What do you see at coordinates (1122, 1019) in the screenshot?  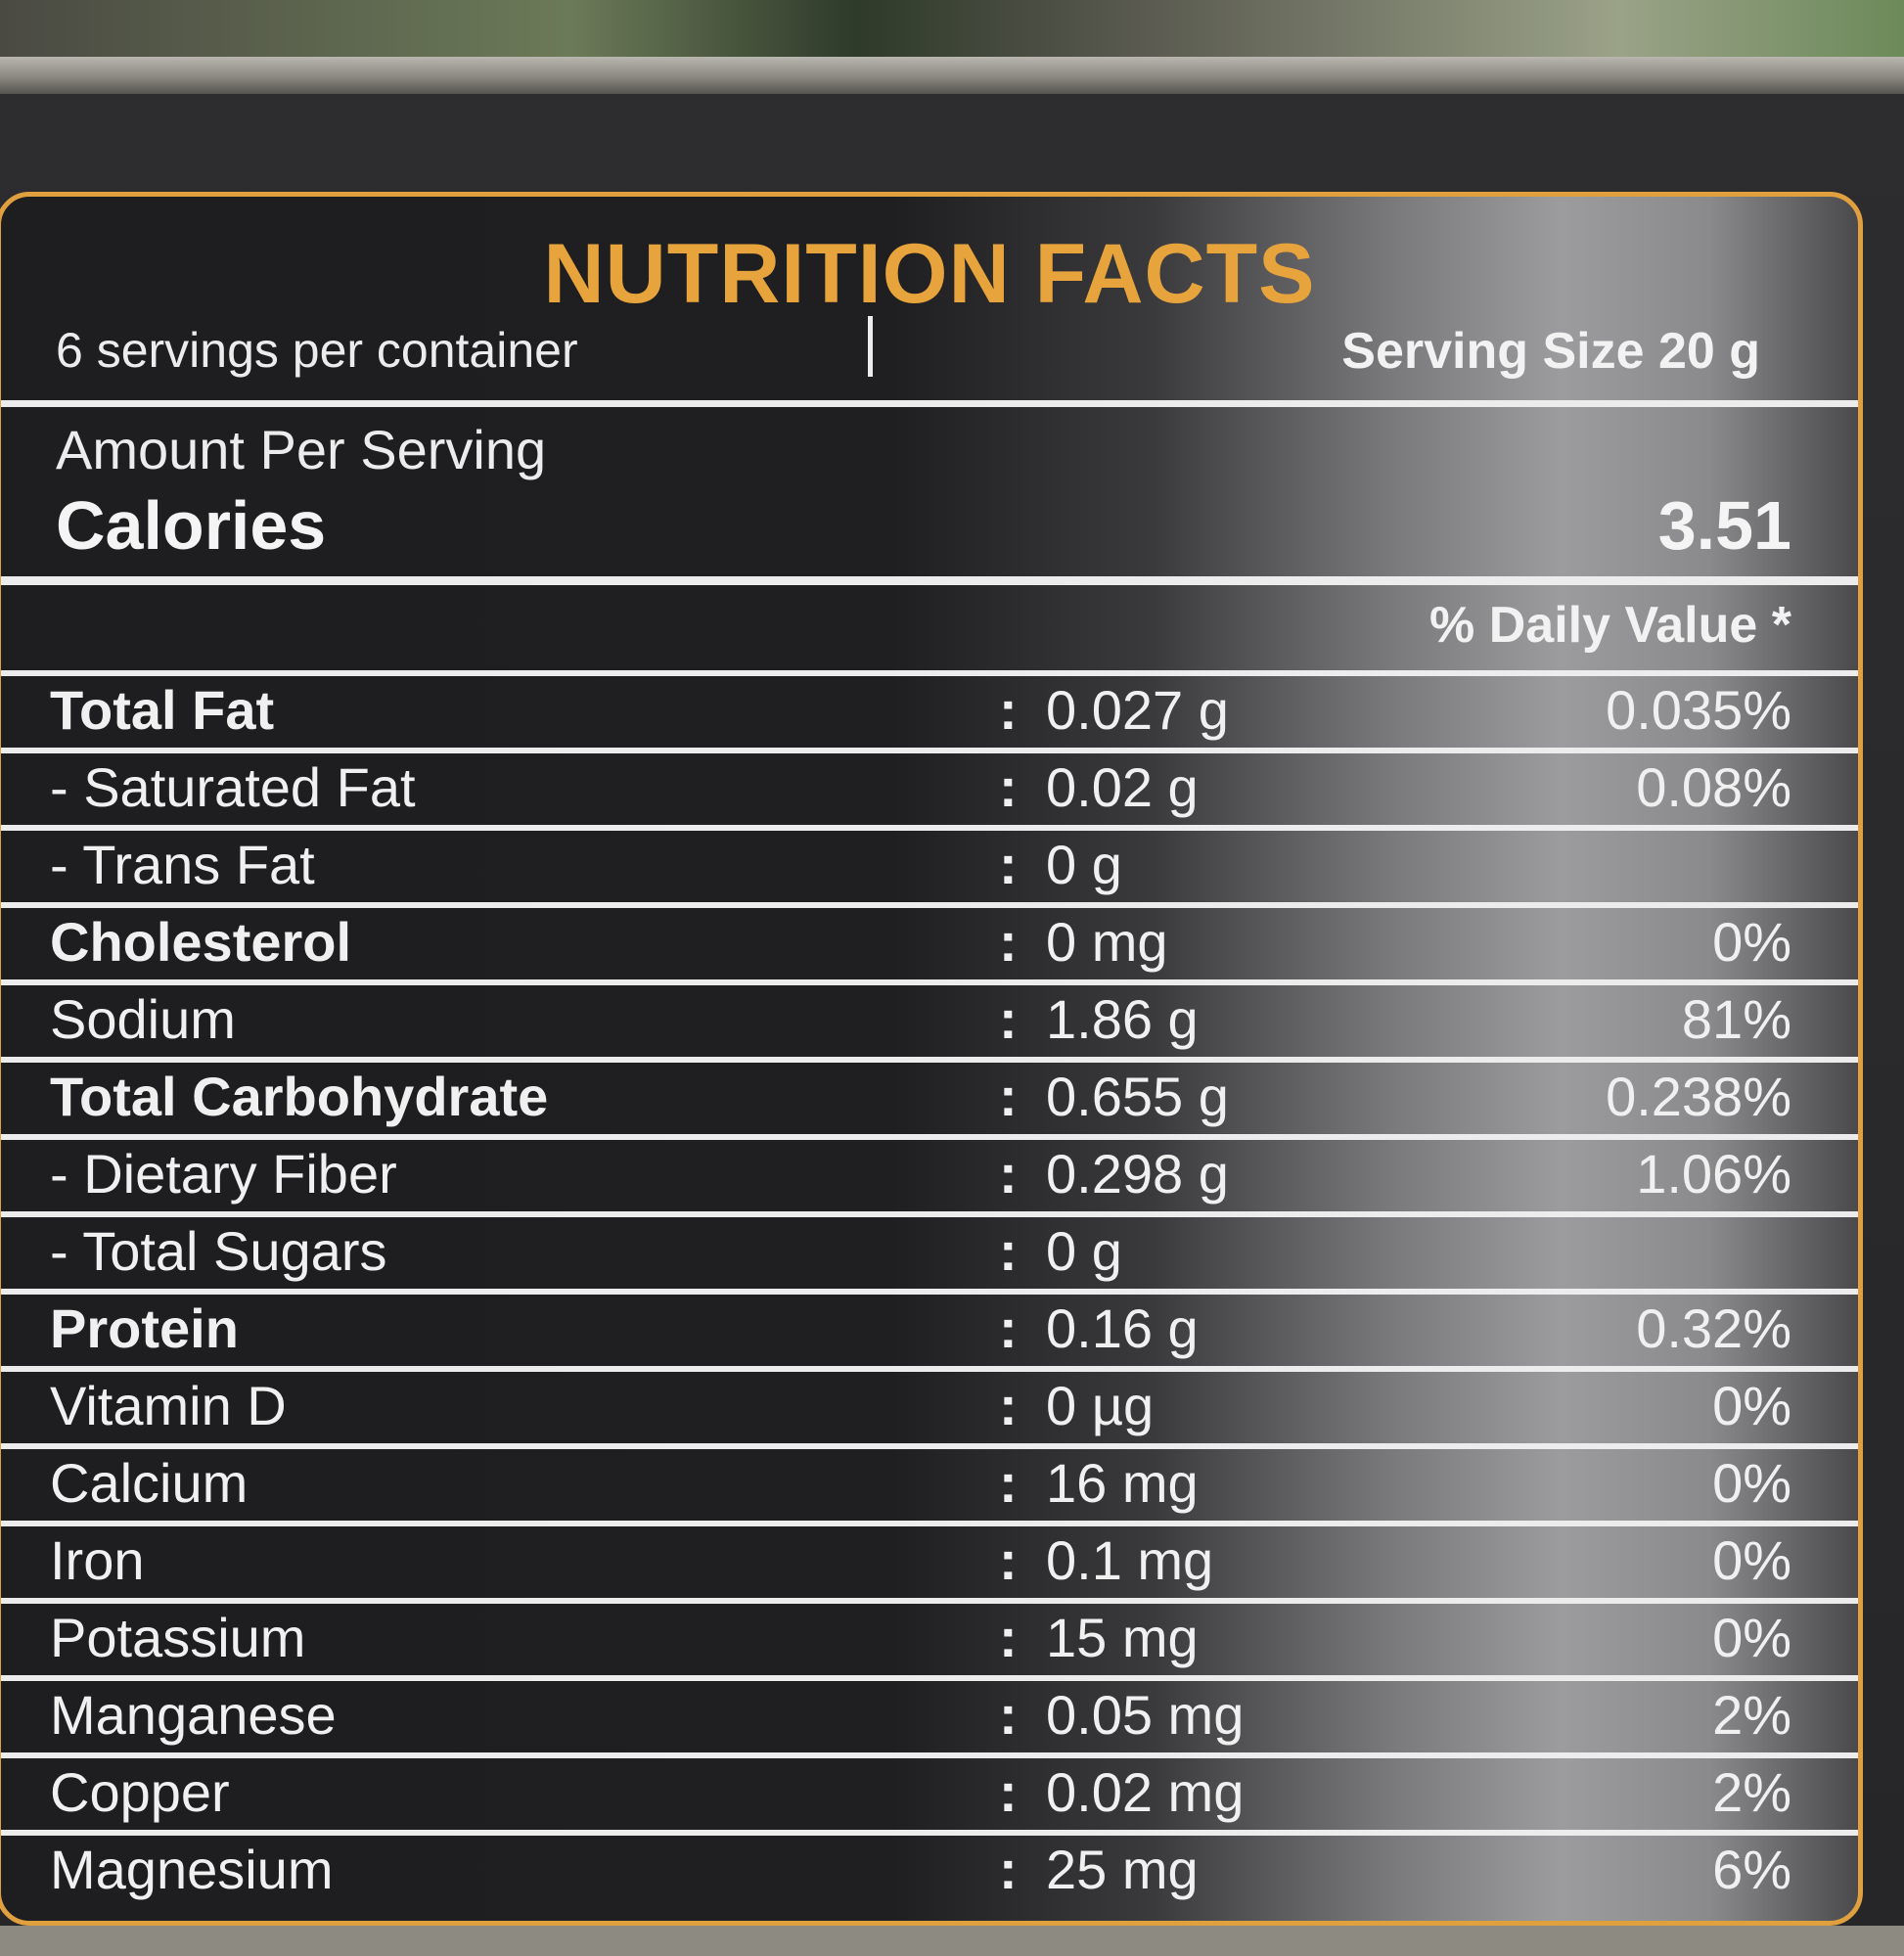 I see `nutrient-amount: 1.86 g` at bounding box center [1122, 1019].